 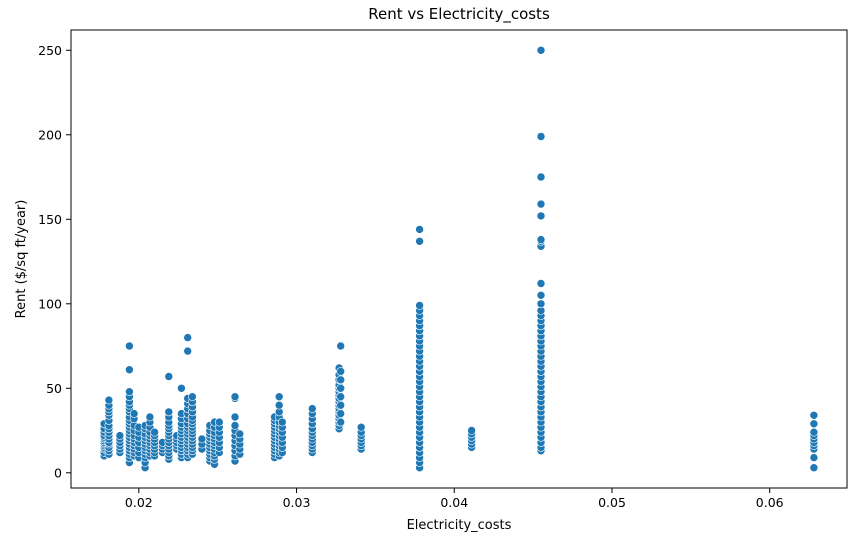 What do you see at coordinates (50, 50) in the screenshot?
I see `y-tick-label: 250` at bounding box center [50, 50].